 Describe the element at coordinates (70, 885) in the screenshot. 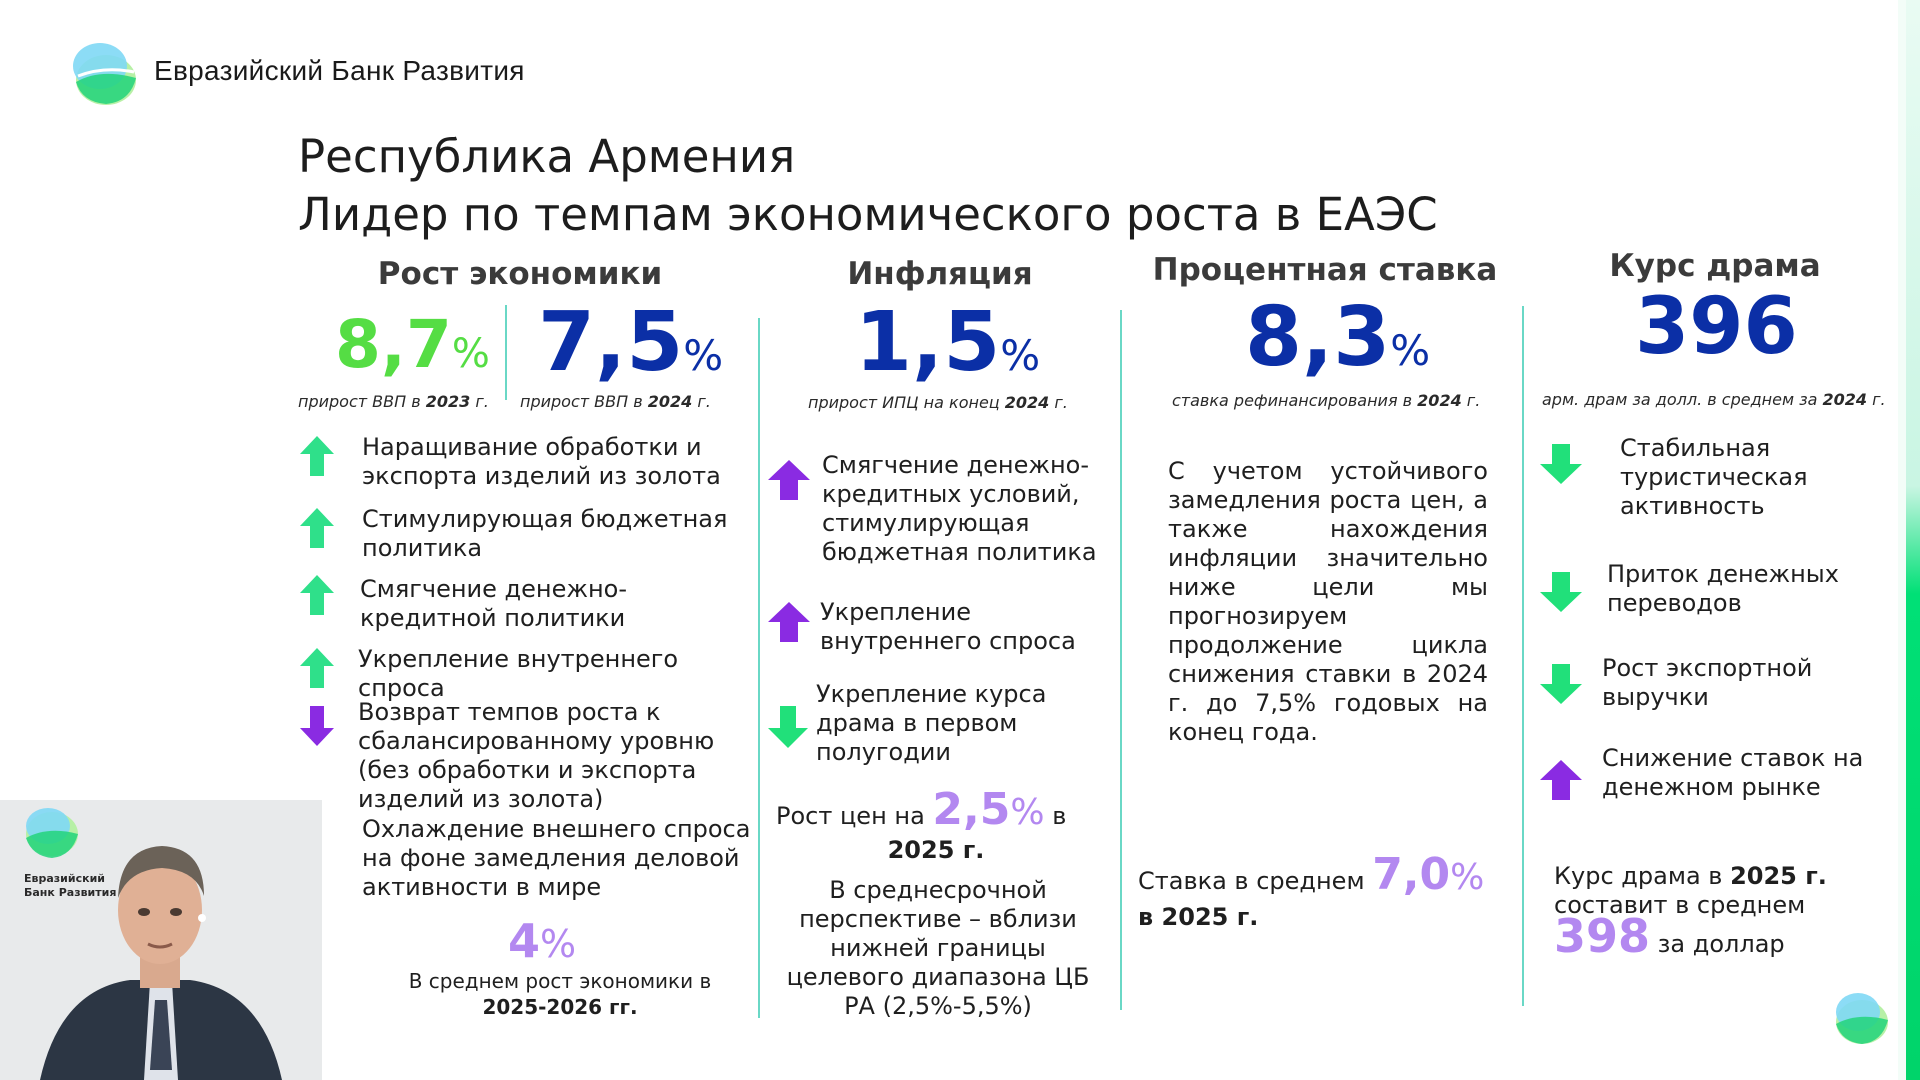

I see `webcam-logo-text: Евразийский Банк Развития` at that location.